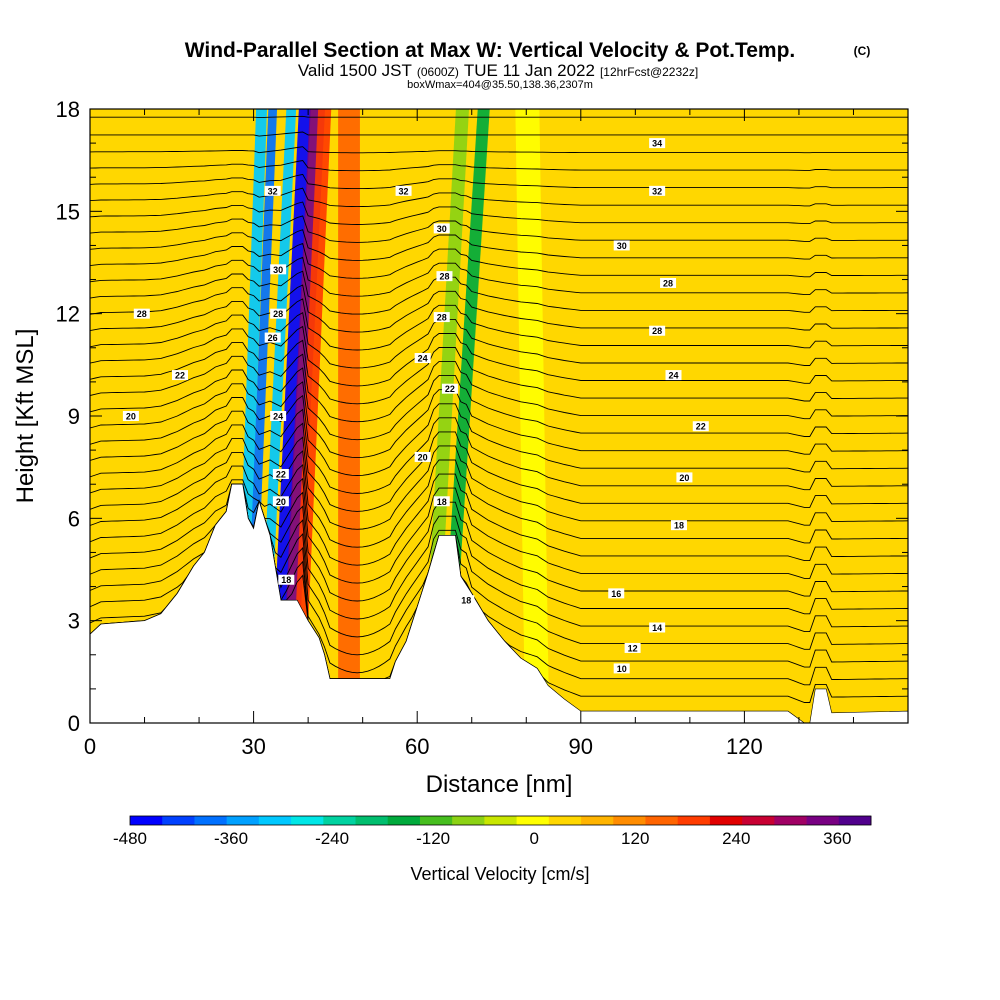 Image resolution: width=1000 pixels, height=1000 pixels. I want to click on contour-label: 10, so click(621, 668).